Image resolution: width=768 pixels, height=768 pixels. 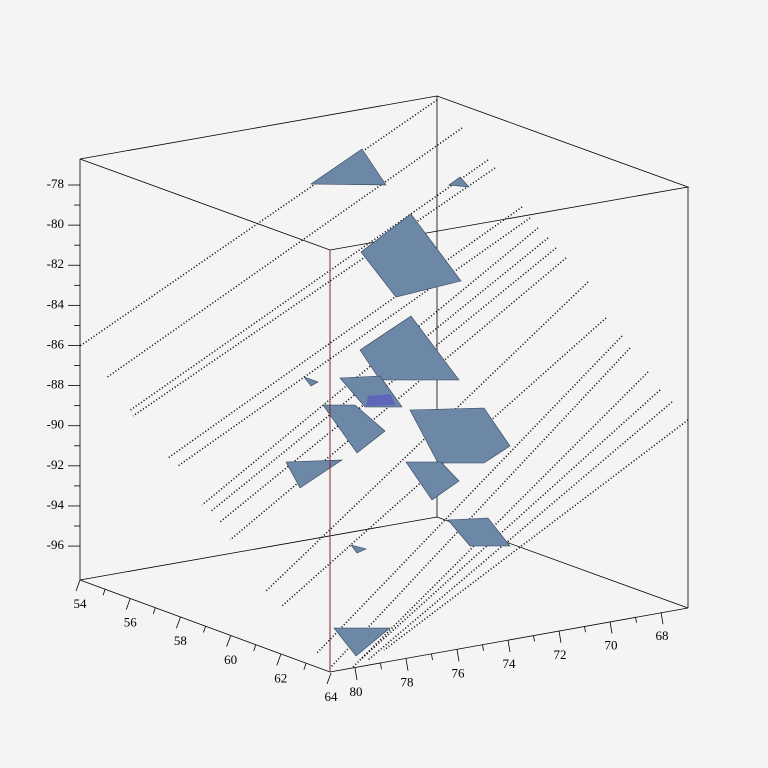 I want to click on y-tick-label: 74, so click(x=510, y=663).